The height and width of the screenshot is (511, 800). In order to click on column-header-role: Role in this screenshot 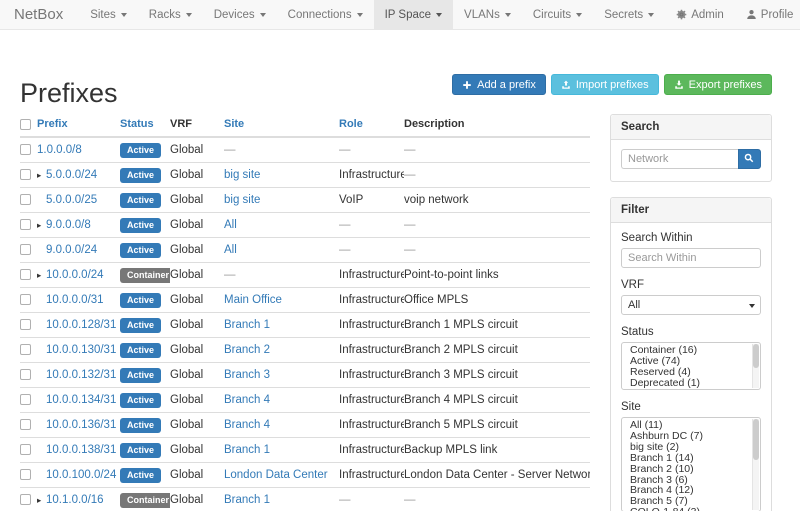, I will do `click(351, 124)`.